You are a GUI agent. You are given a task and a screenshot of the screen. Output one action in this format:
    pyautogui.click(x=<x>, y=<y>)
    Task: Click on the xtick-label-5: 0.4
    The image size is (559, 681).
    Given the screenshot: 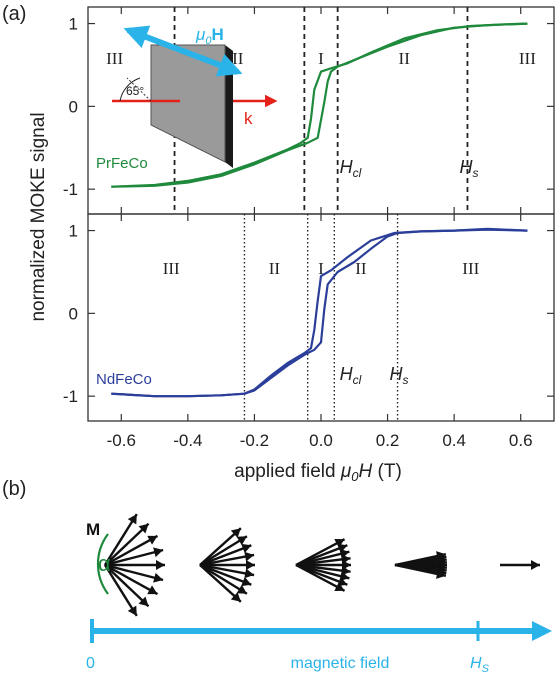 What is the action you would take?
    pyautogui.click(x=454, y=440)
    